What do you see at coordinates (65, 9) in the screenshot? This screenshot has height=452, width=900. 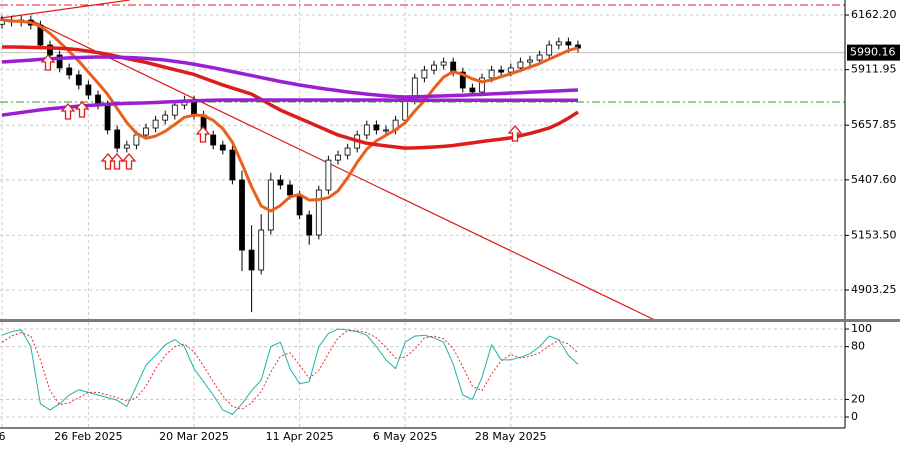 I see `trendline` at bounding box center [65, 9].